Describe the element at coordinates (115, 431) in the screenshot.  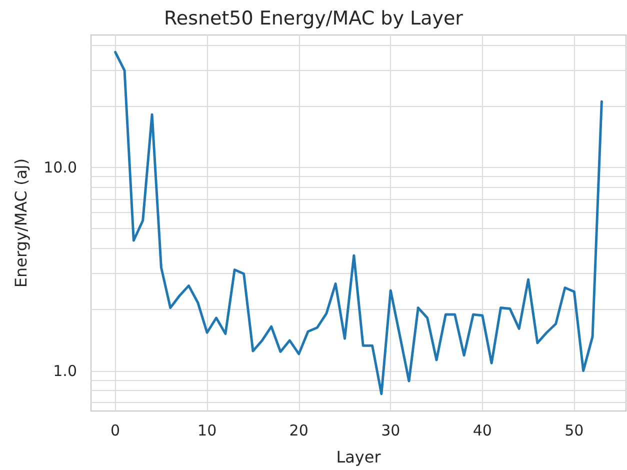
I see `x-tick-label: 0` at that location.